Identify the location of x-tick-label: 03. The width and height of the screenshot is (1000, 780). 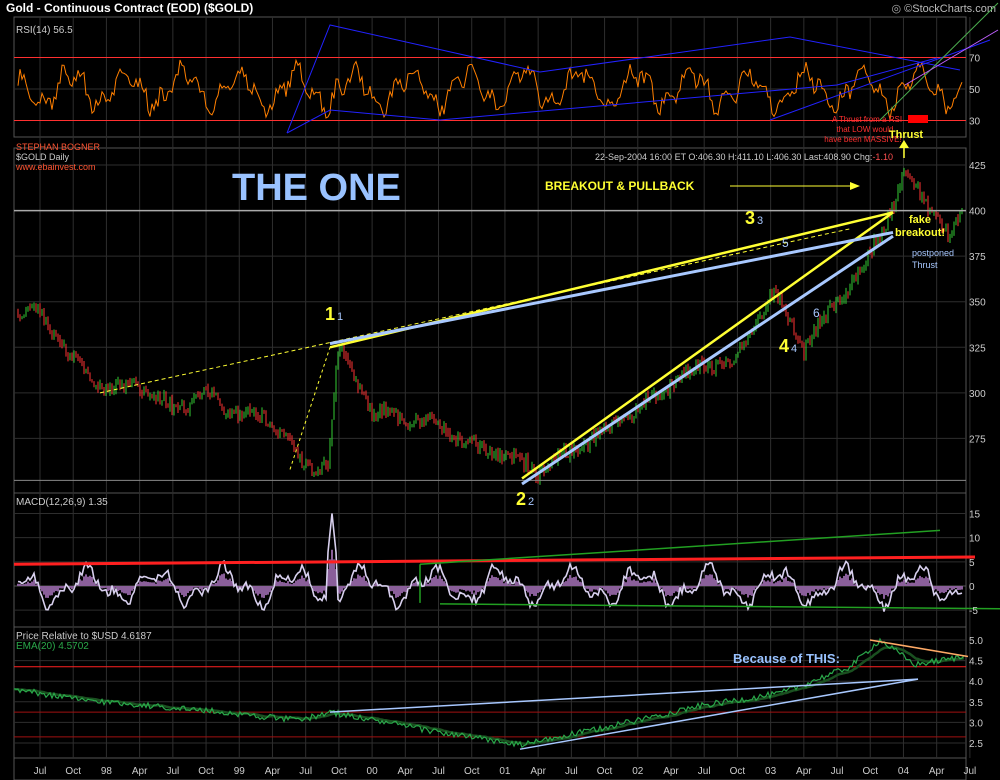
(771, 771).